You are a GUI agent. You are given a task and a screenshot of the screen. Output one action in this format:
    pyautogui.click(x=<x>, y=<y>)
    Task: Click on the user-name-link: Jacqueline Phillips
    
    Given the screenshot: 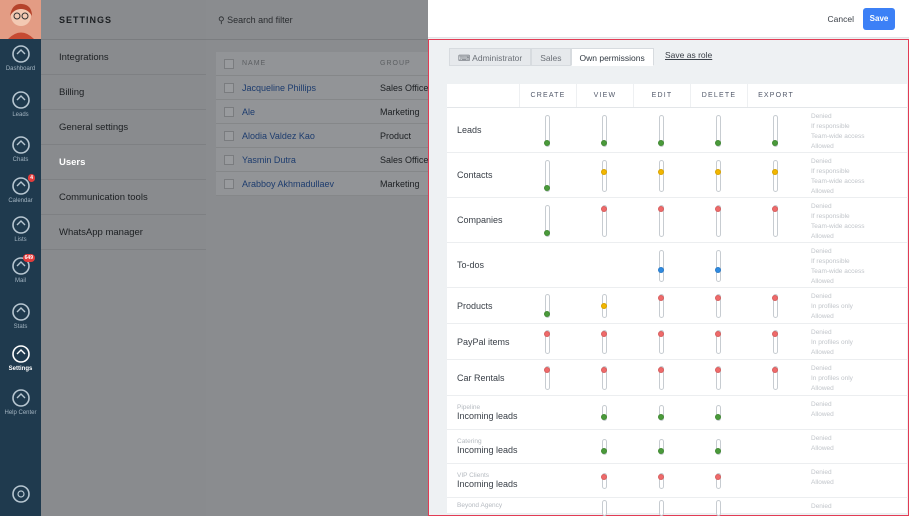 What is the action you would take?
    pyautogui.click(x=279, y=88)
    